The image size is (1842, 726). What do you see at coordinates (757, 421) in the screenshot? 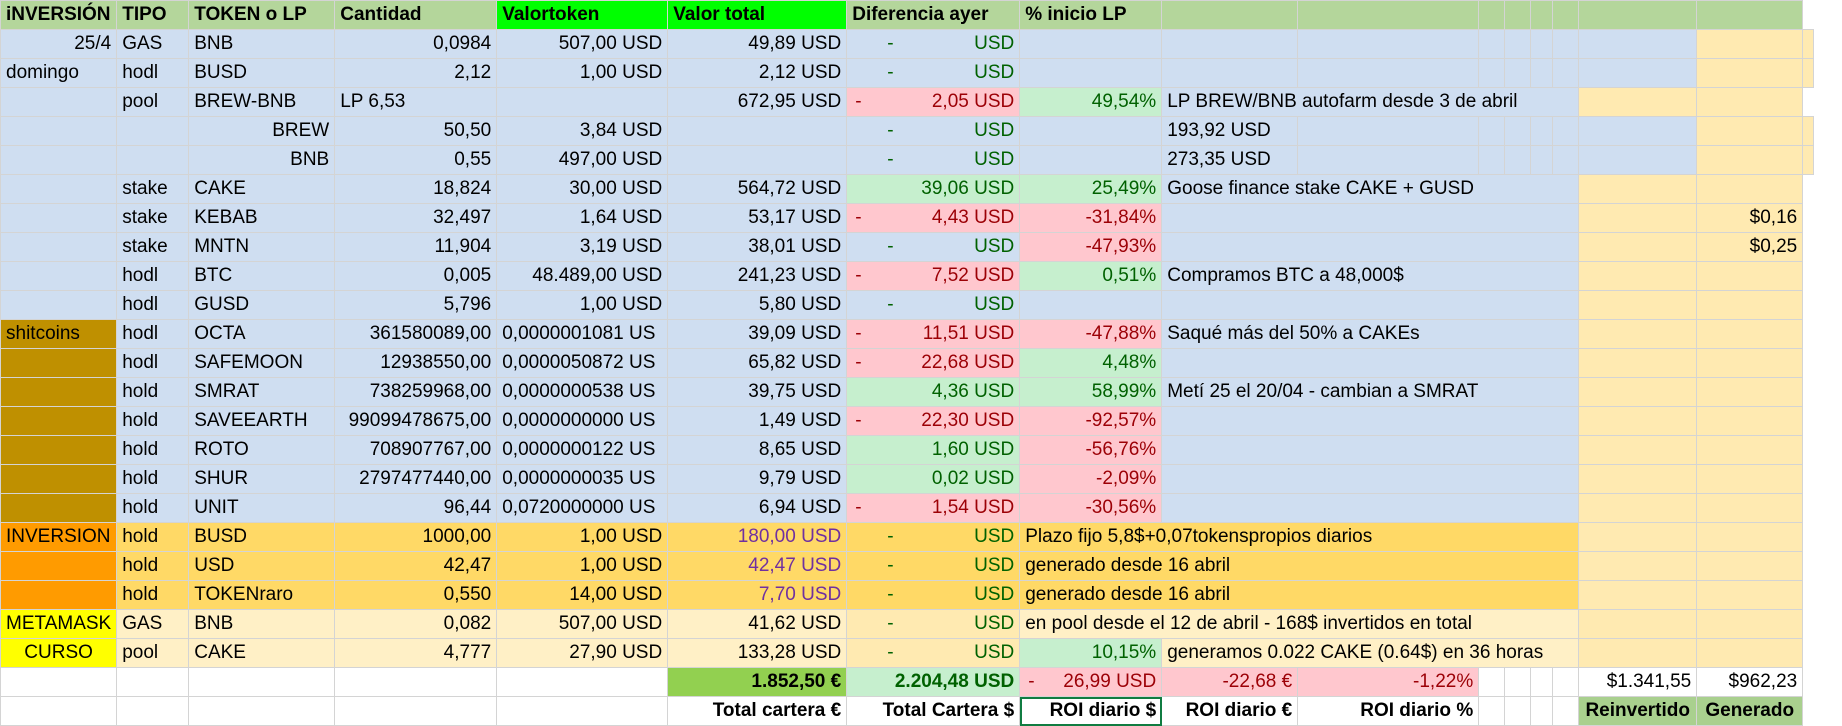
I see `cell-valortotal: 1,49 USD` at bounding box center [757, 421].